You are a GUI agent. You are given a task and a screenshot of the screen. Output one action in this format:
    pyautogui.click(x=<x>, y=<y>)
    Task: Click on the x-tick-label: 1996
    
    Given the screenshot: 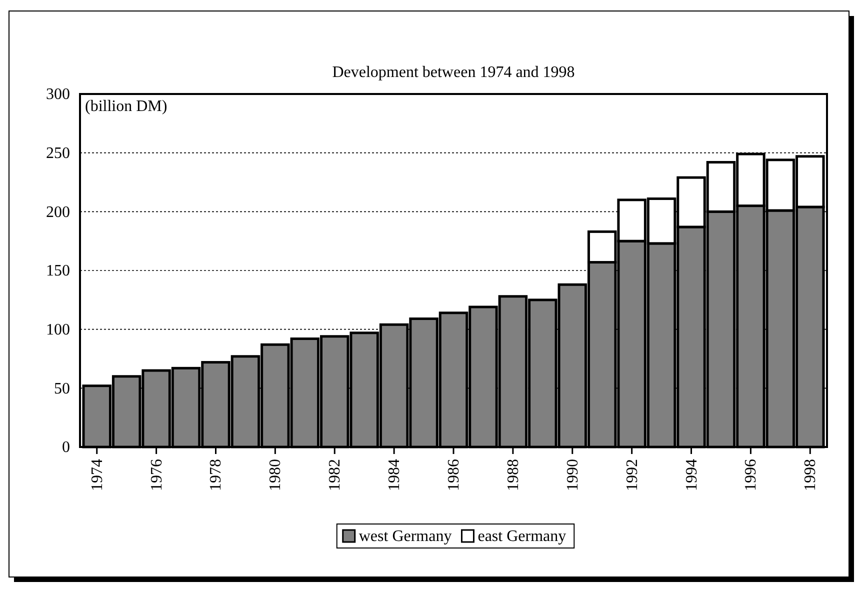 What is the action you would take?
    pyautogui.click(x=751, y=475)
    